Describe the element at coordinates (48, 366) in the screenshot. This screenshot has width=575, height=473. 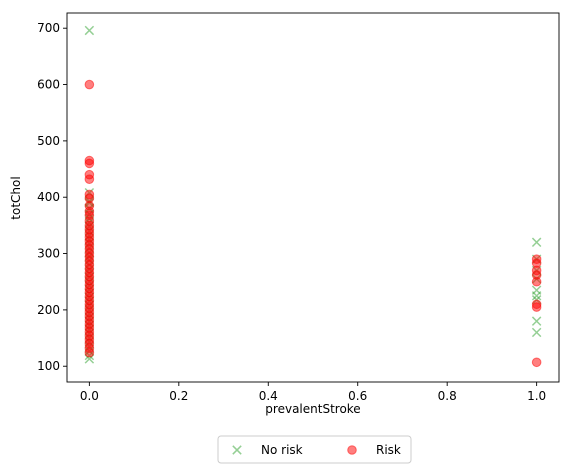
I see `y-tick-label: 100` at that location.